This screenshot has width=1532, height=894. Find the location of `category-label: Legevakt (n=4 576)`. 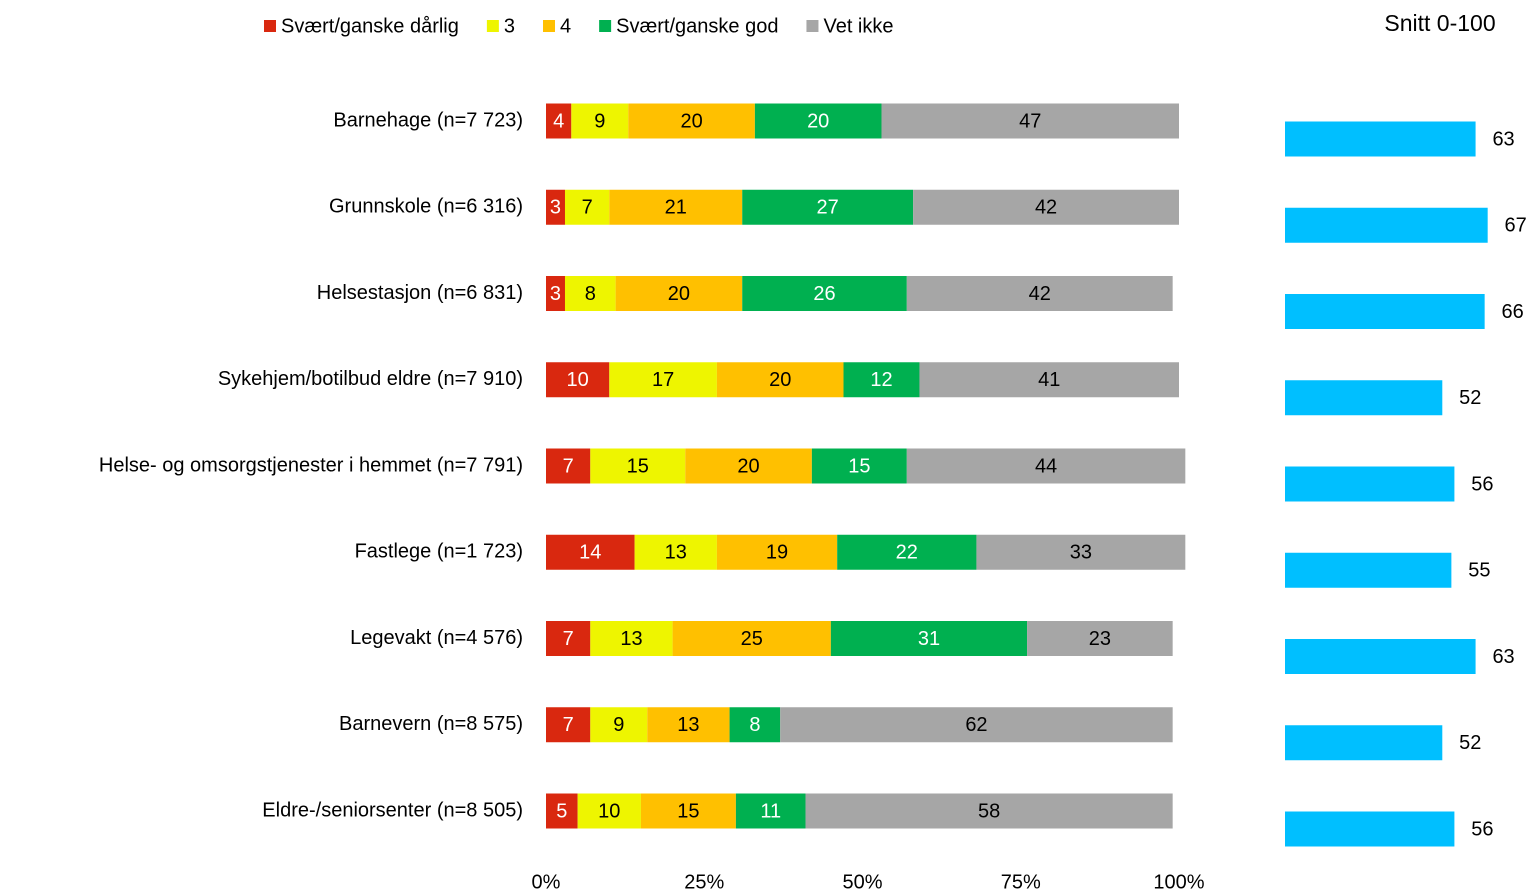

category-label: Legevakt (n=4 576) is located at coordinates (436, 638).